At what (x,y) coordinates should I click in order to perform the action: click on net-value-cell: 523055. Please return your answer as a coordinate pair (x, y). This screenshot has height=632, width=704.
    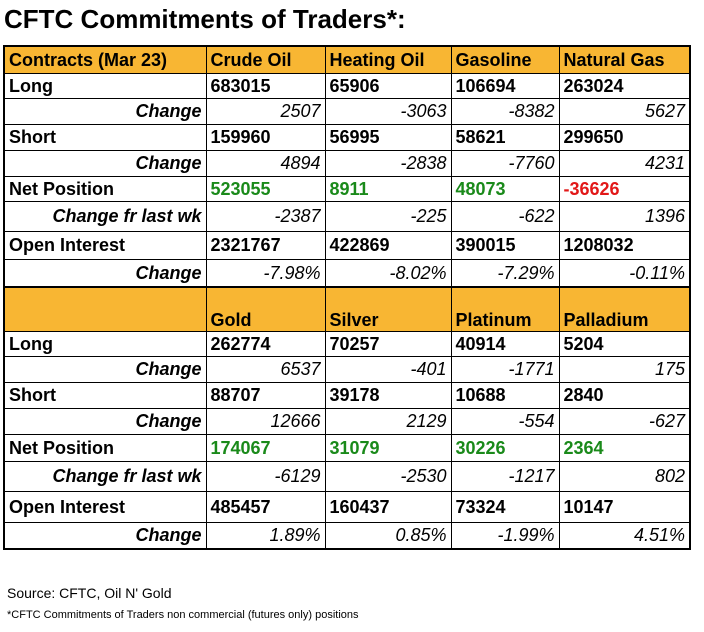
    Looking at the image, I should click on (265, 188).